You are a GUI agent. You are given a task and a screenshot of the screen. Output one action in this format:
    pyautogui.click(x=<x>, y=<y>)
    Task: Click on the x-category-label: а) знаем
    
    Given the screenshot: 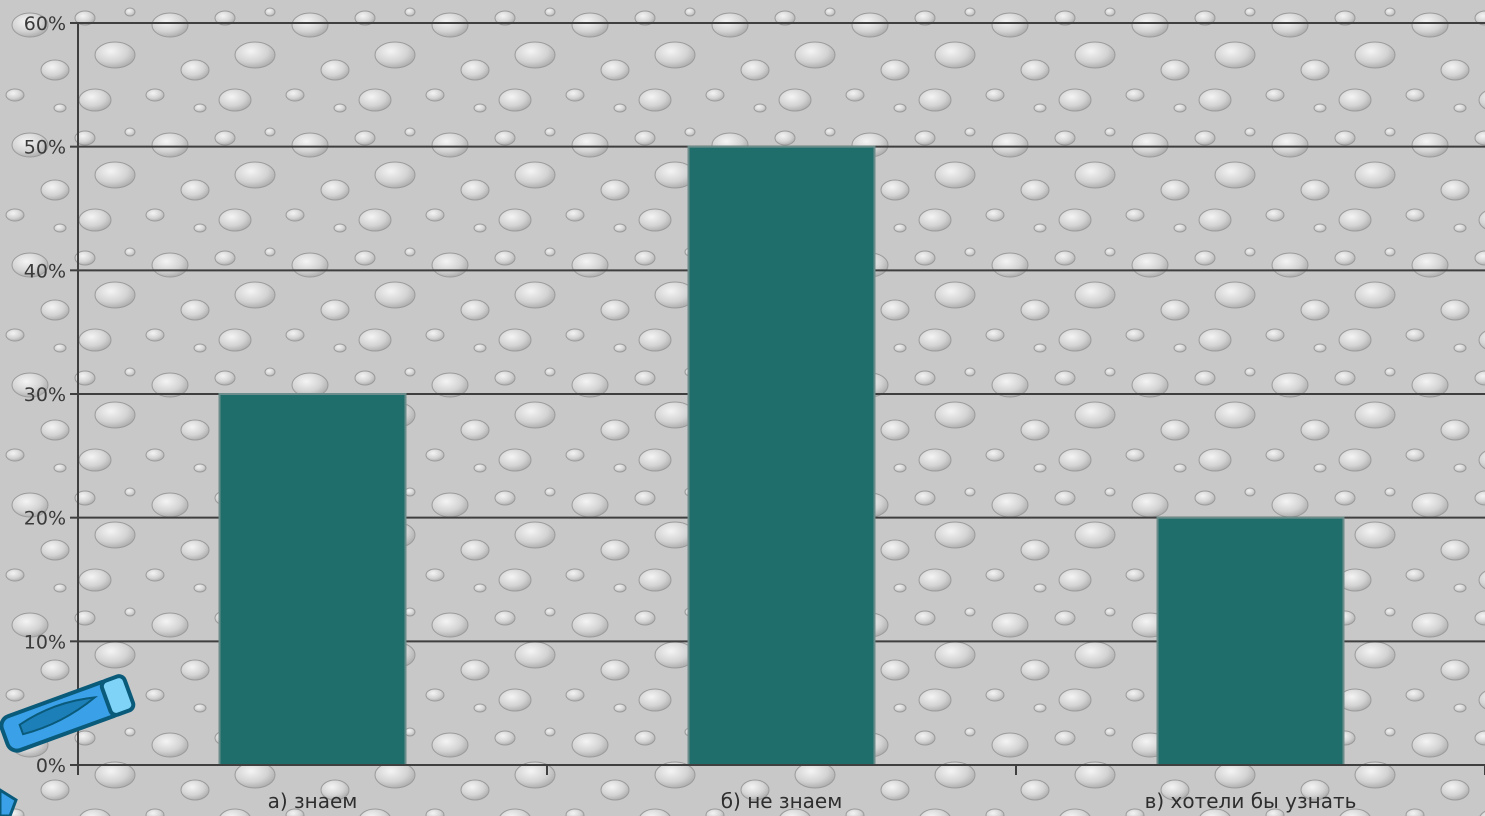 What is the action you would take?
    pyautogui.click(x=313, y=801)
    